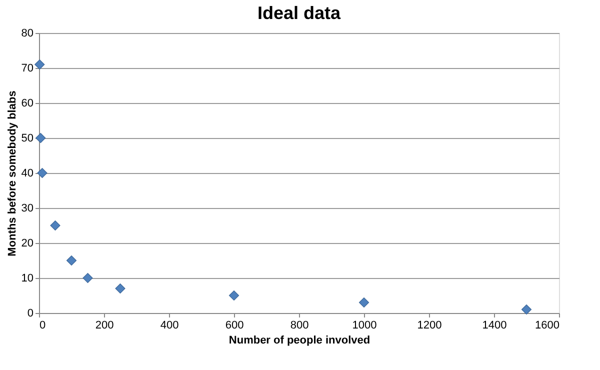 This screenshot has height=370, width=600. I want to click on y-tick-label: 80, so click(27, 34).